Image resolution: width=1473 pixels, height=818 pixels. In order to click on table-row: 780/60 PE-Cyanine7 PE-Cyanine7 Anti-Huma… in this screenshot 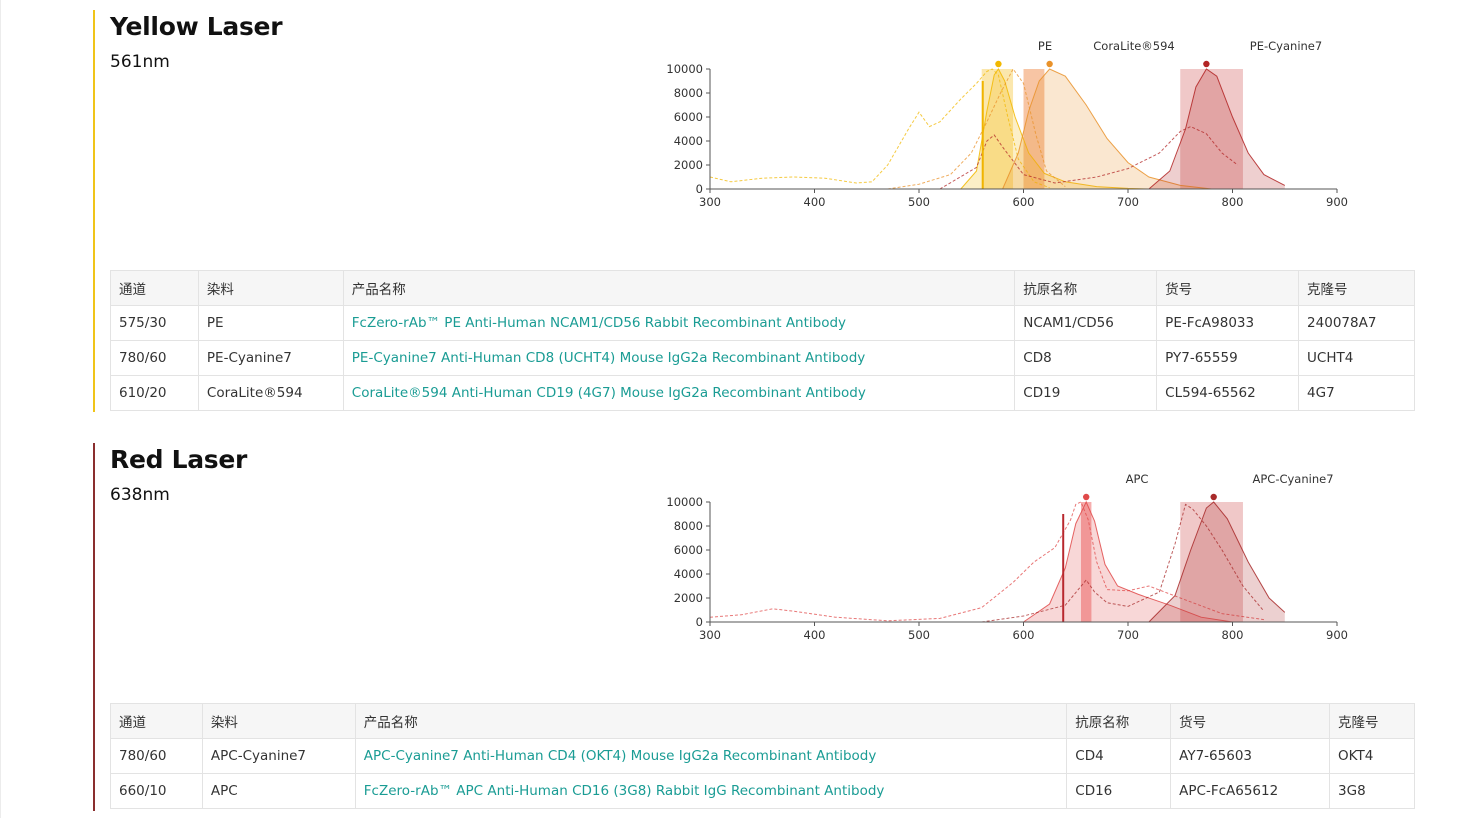, I will do `click(762, 358)`.